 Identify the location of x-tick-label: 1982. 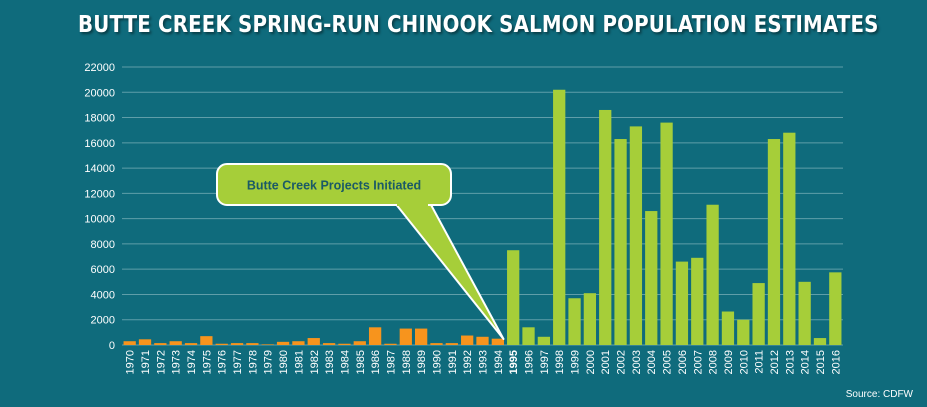
(315, 362).